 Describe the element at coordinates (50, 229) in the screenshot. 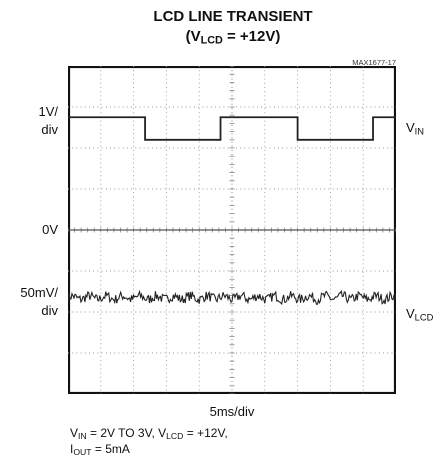

I see `left-label-zero: 0V` at that location.